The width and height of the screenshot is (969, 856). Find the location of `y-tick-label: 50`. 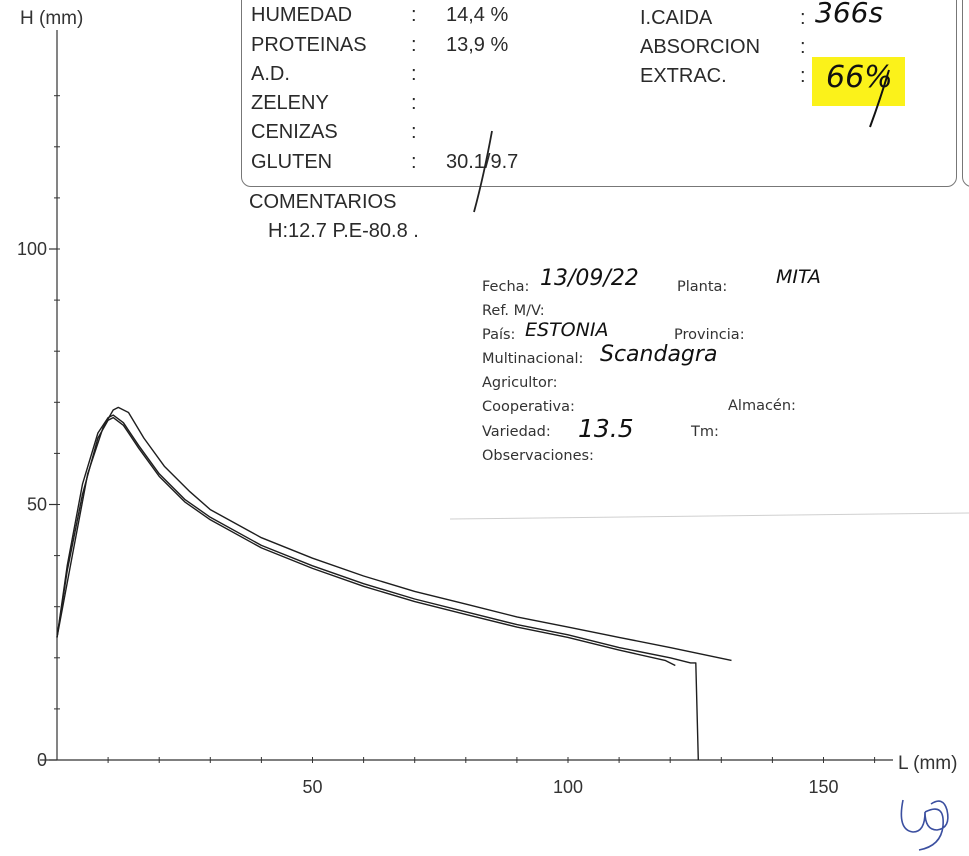

y-tick-label: 50 is located at coordinates (37, 505).